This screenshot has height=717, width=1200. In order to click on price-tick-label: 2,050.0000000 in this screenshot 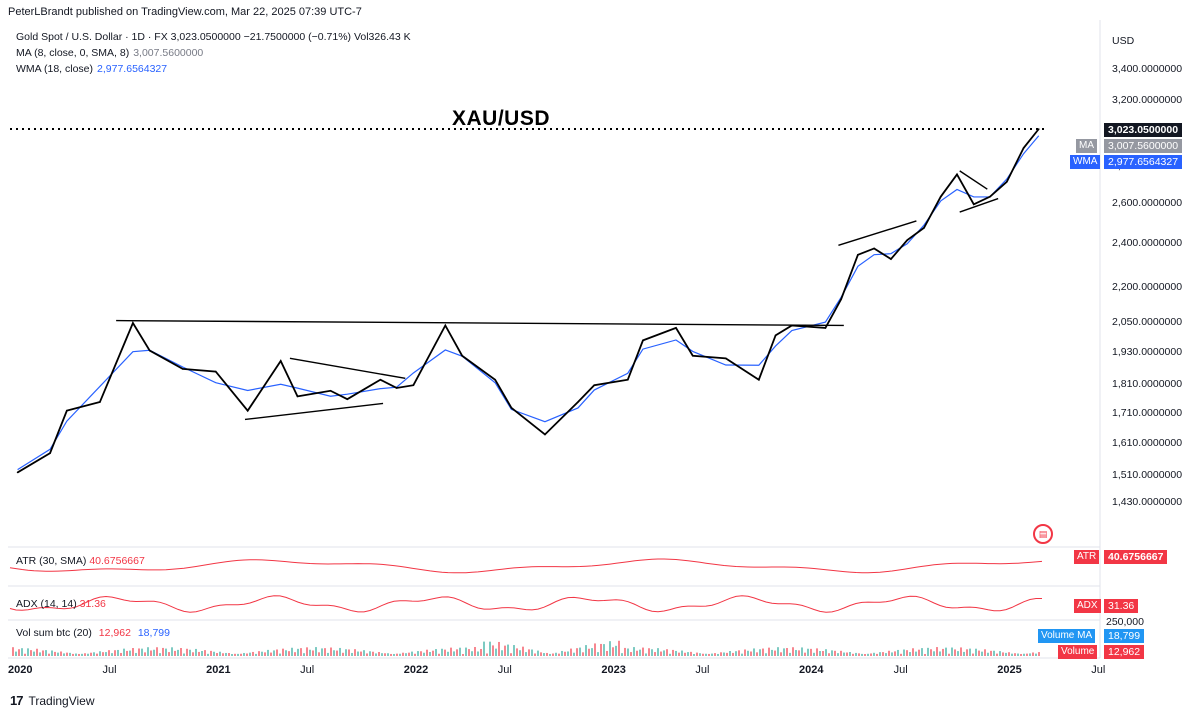, I will do `click(1147, 322)`.